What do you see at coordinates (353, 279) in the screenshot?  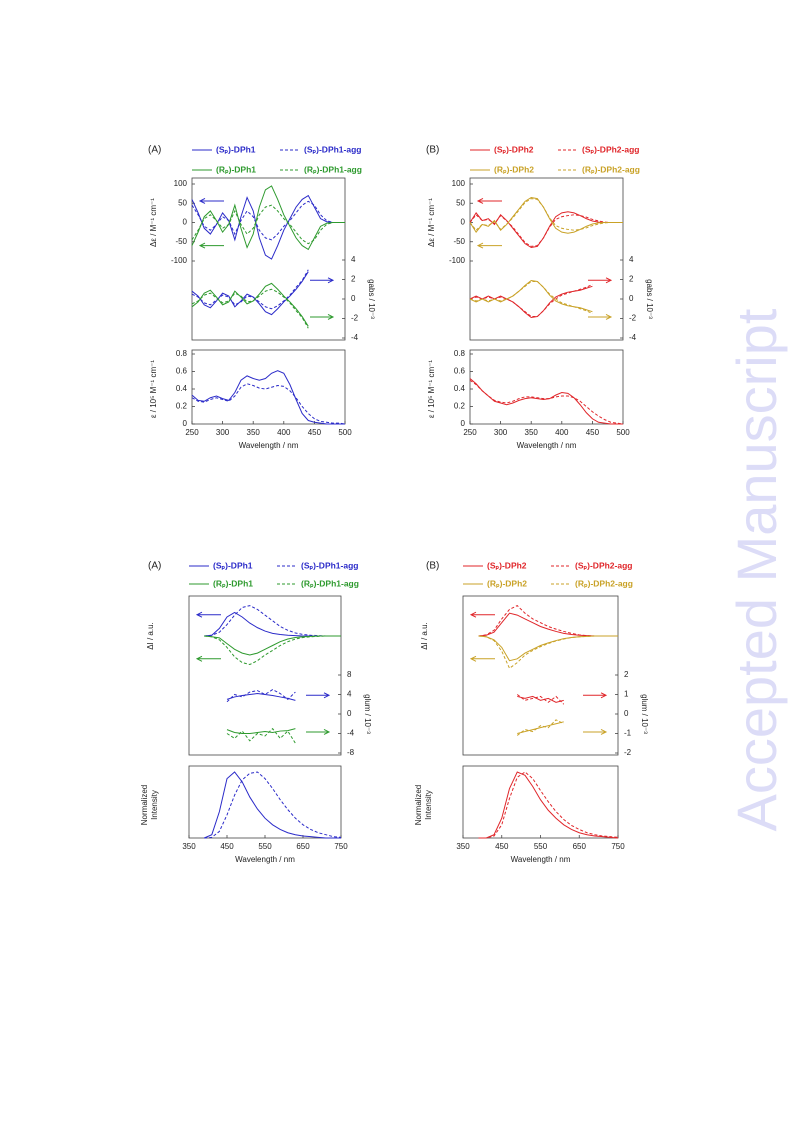 I see `y2-tick-label: 2` at bounding box center [353, 279].